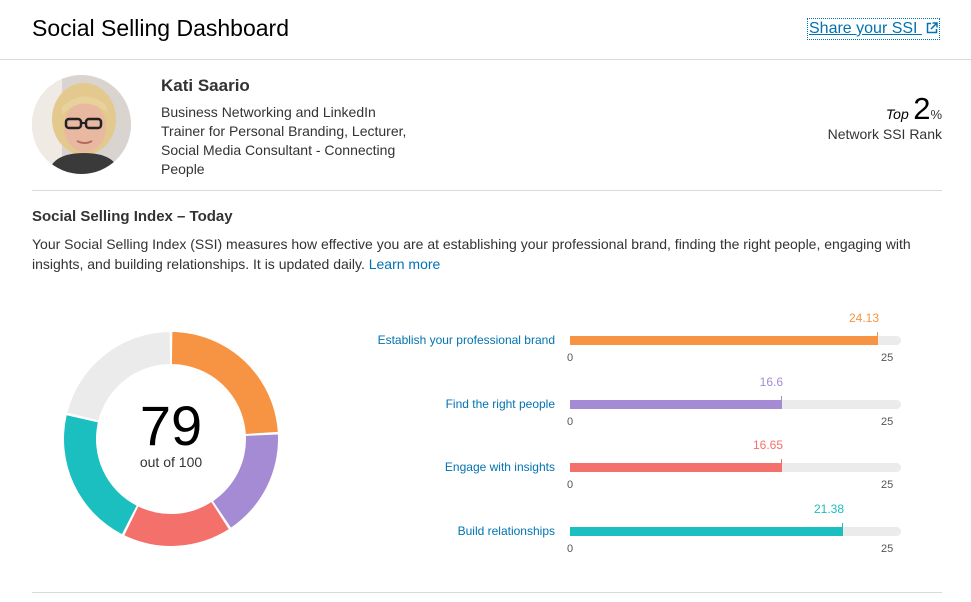 The width and height of the screenshot is (971, 602). Describe the element at coordinates (706, 529) in the screenshot. I see `metric-relationships-bar` at that location.